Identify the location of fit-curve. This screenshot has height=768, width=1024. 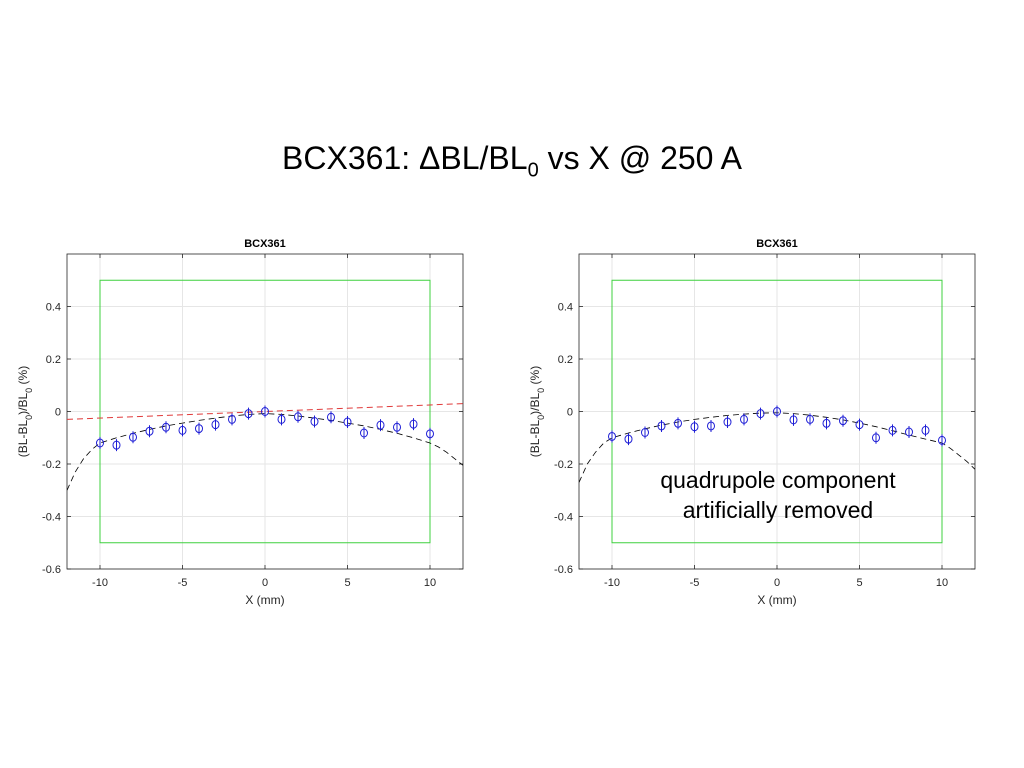
(265, 452).